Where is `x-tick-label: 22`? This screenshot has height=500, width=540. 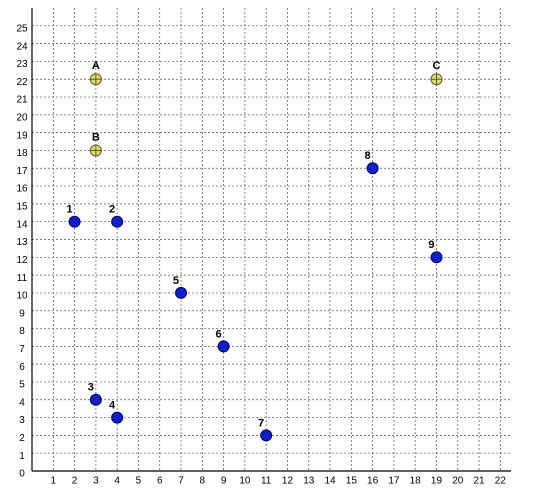 x-tick-label: 22 is located at coordinates (501, 481).